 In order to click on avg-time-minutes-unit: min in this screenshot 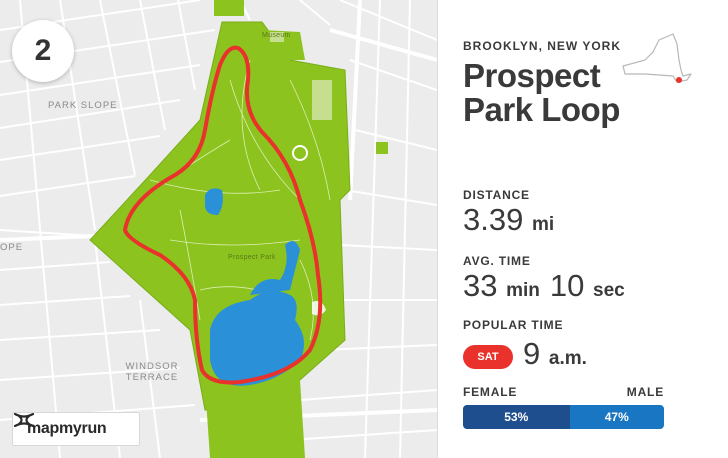, I will do `click(523, 290)`.